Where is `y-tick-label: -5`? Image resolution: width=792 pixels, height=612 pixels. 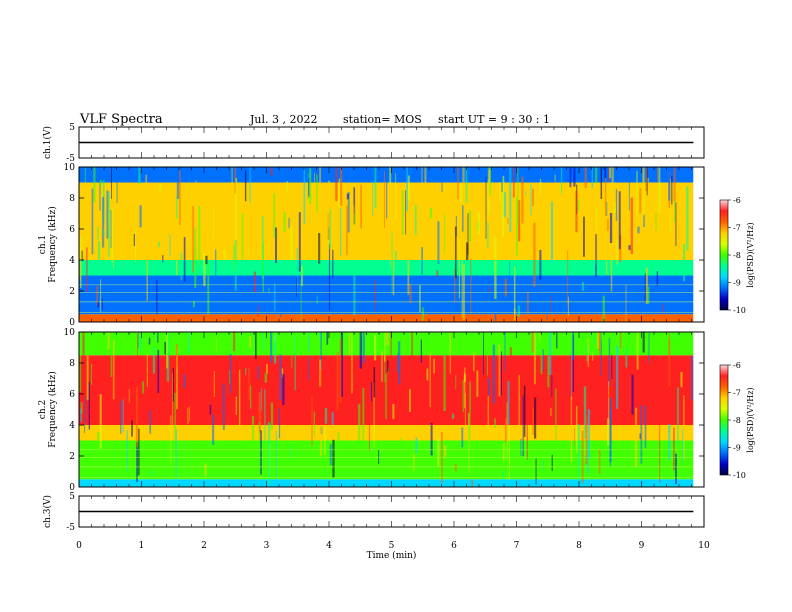
y-tick-label: -5 is located at coordinates (70, 159).